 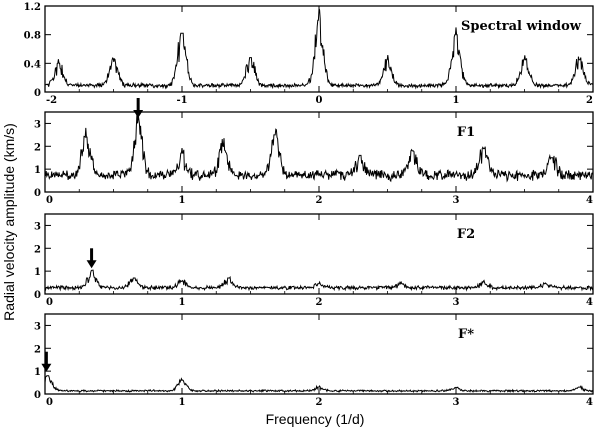 I want to click on panel-title: F2, so click(x=466, y=234).